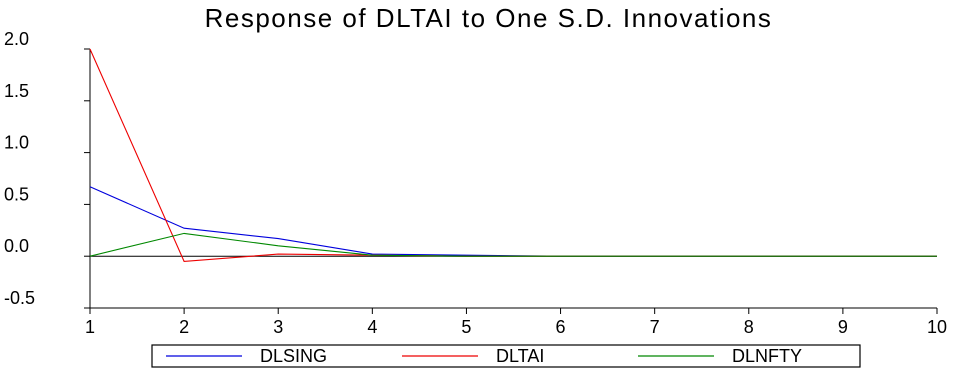 The height and width of the screenshot is (369, 977). I want to click on x-tick-label: 5, so click(466, 327).